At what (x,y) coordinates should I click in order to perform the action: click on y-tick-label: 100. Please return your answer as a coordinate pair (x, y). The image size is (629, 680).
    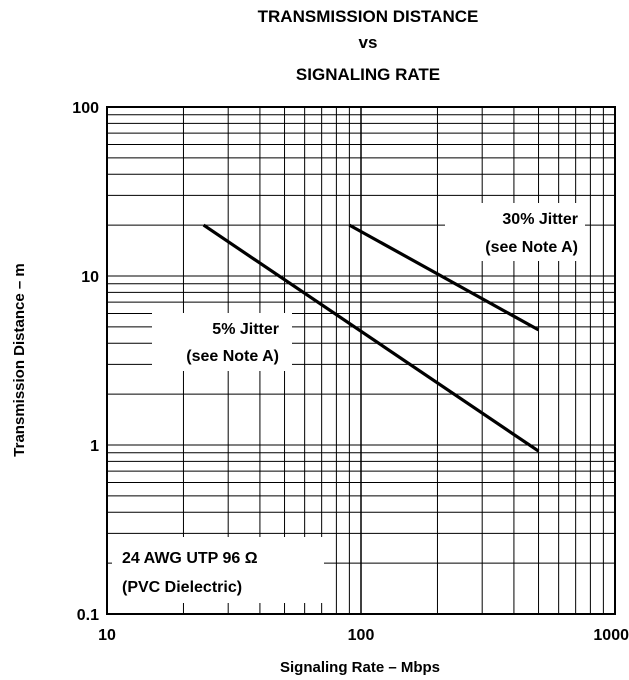
    Looking at the image, I should click on (85, 108).